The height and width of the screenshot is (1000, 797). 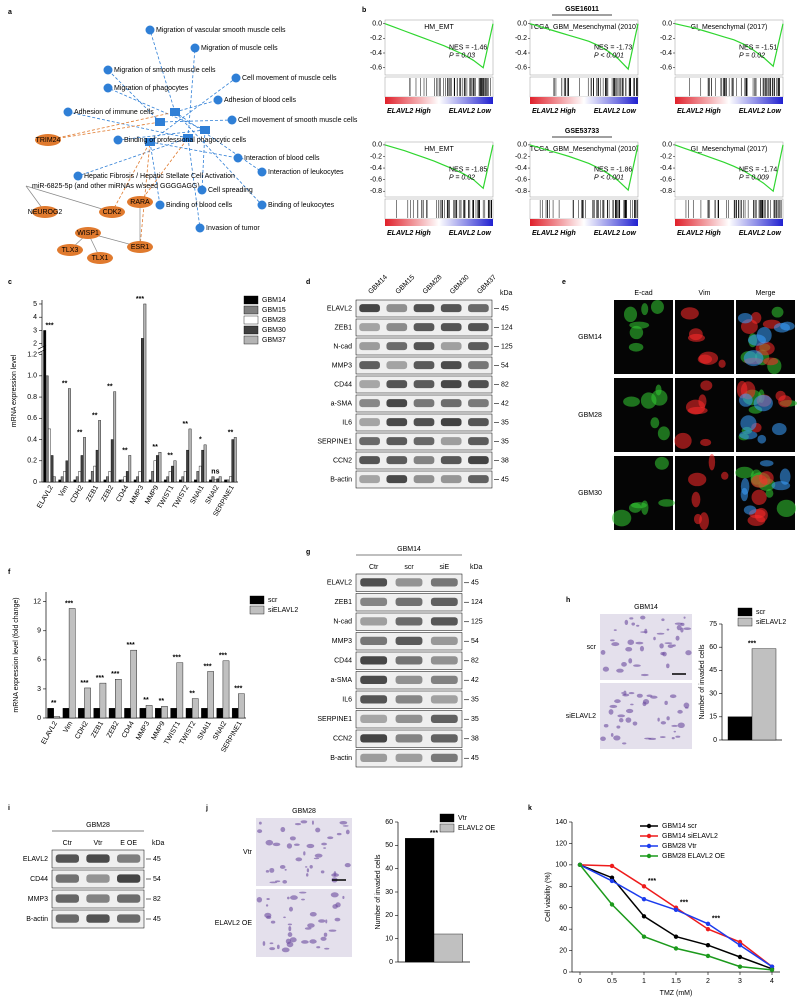 What do you see at coordinates (389, 915) in the screenshot?
I see `y-tick-label: 20` at bounding box center [389, 915].